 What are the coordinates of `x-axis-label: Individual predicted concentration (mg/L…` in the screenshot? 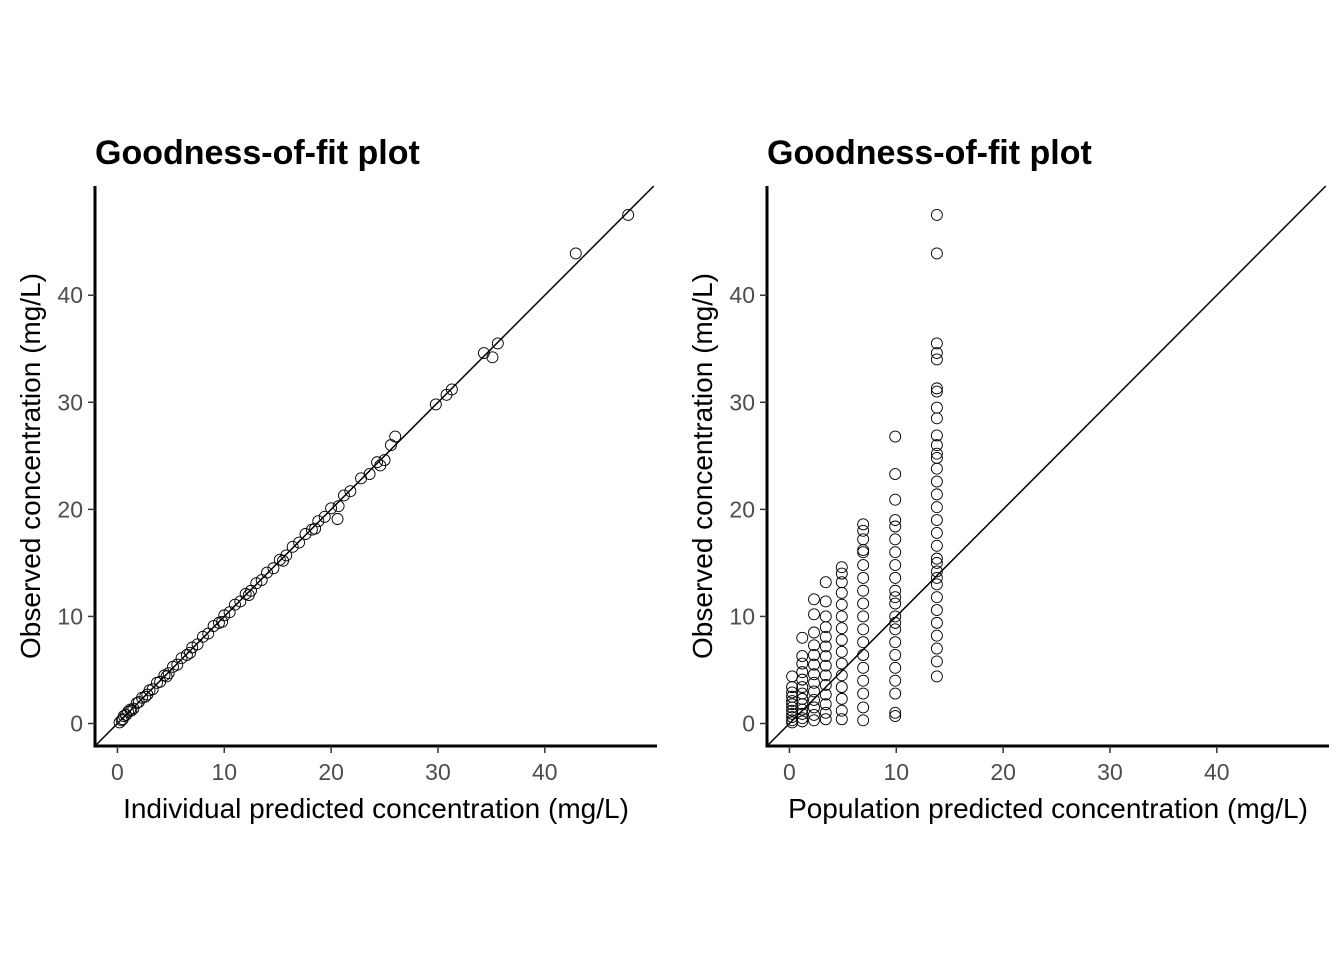 It's located at (376, 808).